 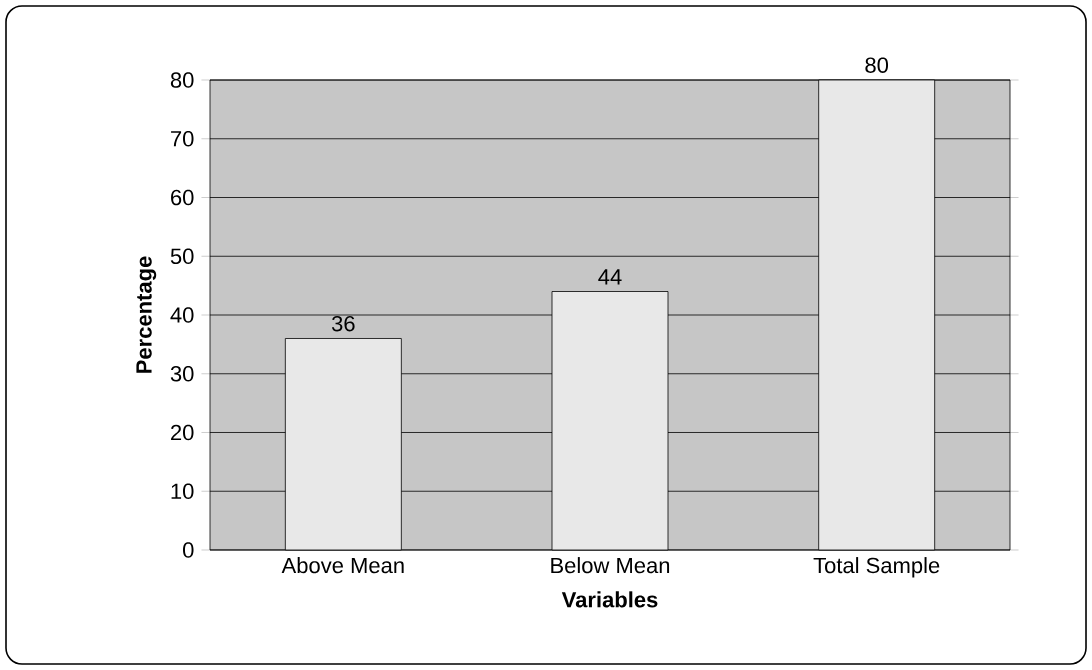 What do you see at coordinates (182, 197) in the screenshot?
I see `y-tick-label: 60` at bounding box center [182, 197].